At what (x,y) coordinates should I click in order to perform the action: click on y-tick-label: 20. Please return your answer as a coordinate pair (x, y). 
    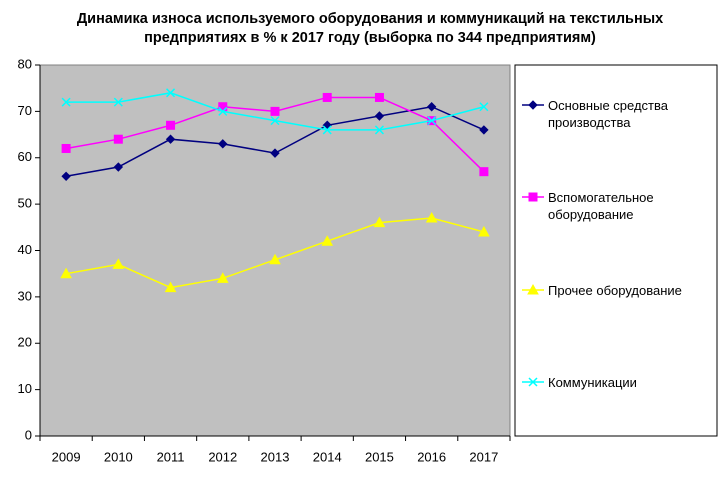
    Looking at the image, I should click on (25, 342).